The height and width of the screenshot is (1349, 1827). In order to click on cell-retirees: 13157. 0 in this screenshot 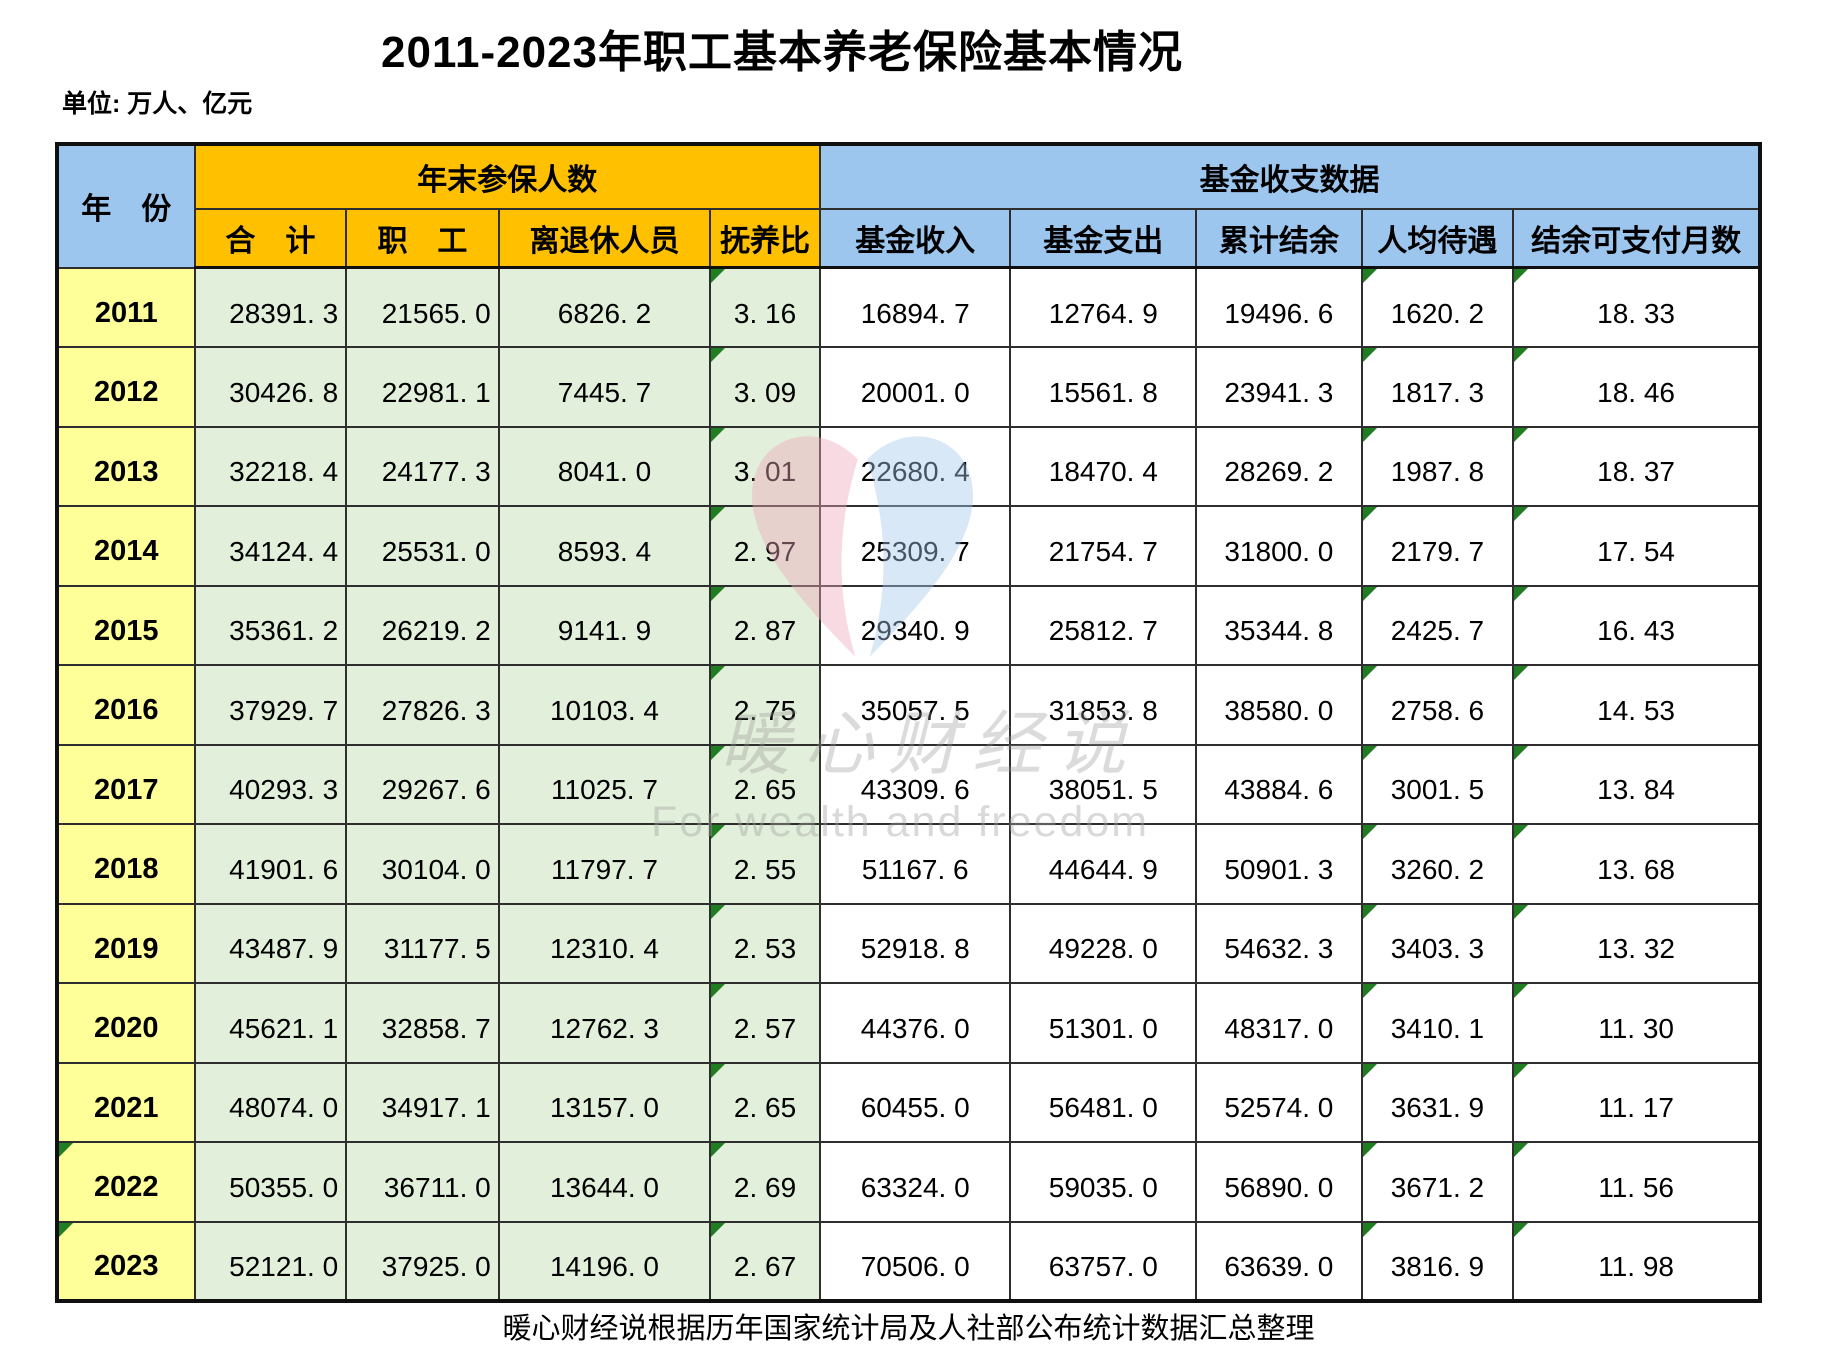, I will do `click(604, 1102)`.